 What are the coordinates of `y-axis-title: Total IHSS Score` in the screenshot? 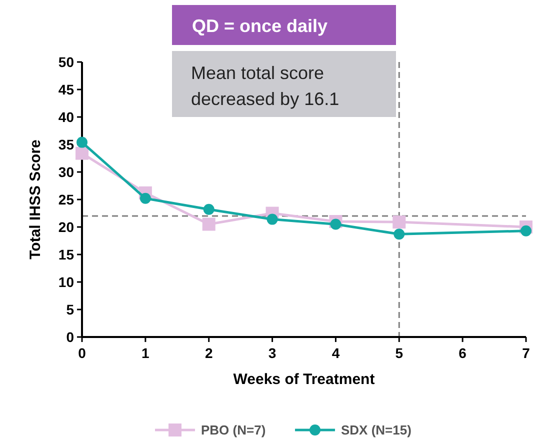 It's located at (35, 200).